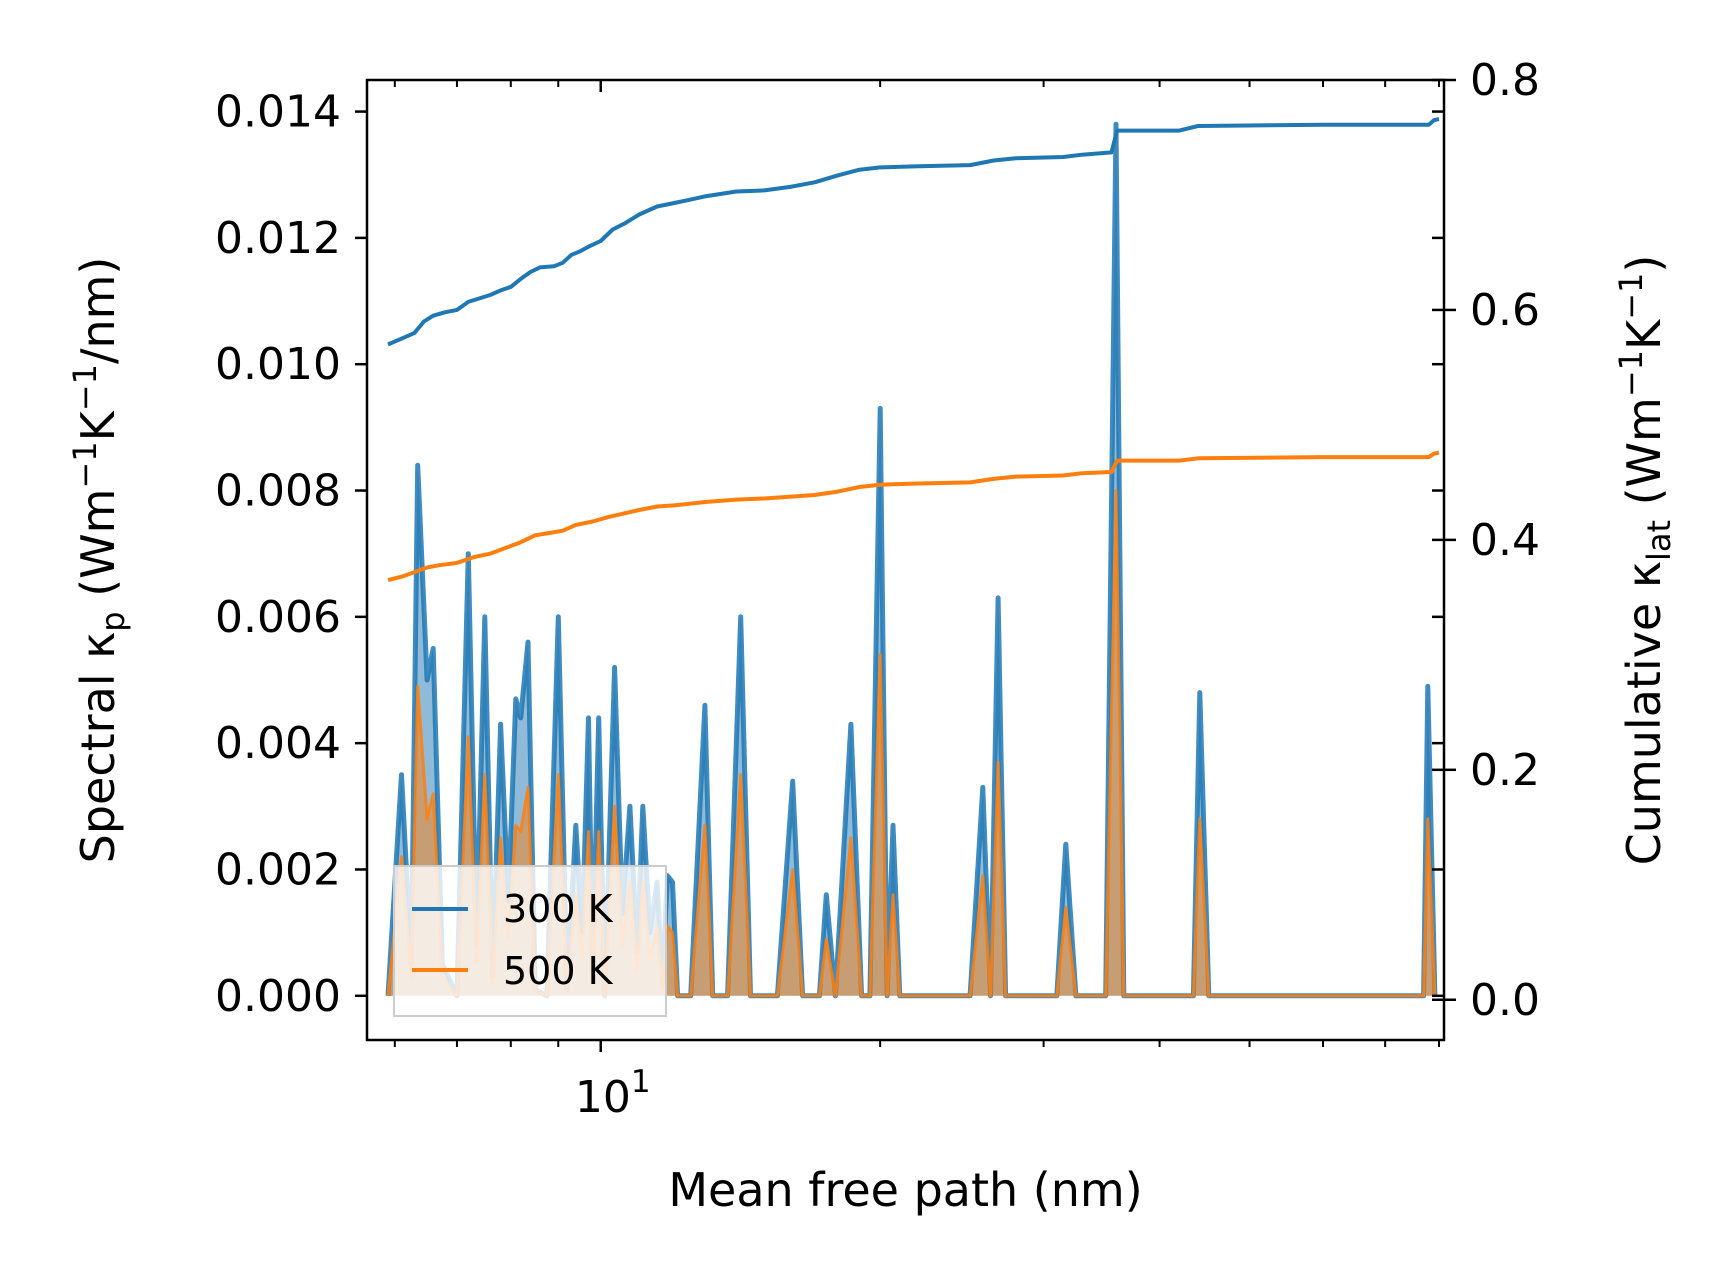 The height and width of the screenshot is (1273, 1716). What do you see at coordinates (98, 425) in the screenshot?
I see `y-left-label-mid: K` at bounding box center [98, 425].